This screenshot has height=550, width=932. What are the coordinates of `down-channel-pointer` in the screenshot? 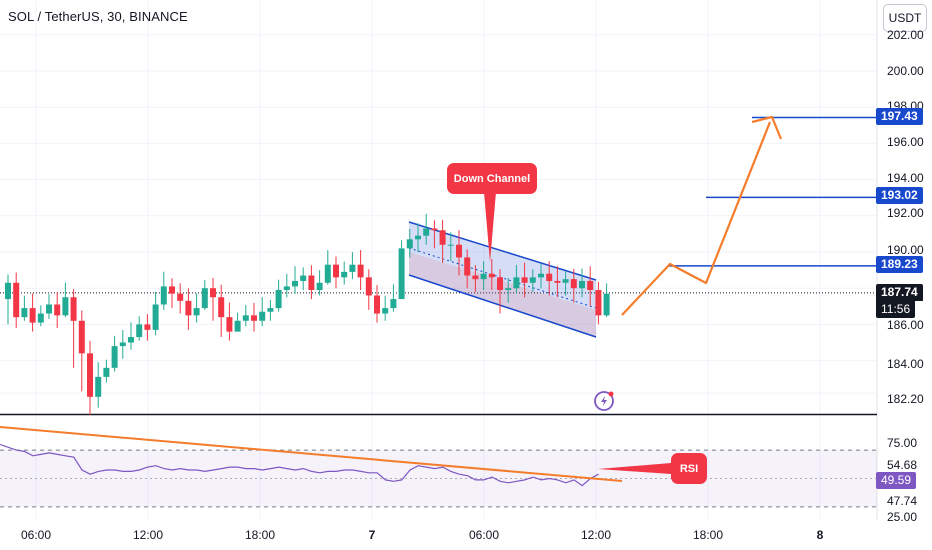 It's located at (490, 227).